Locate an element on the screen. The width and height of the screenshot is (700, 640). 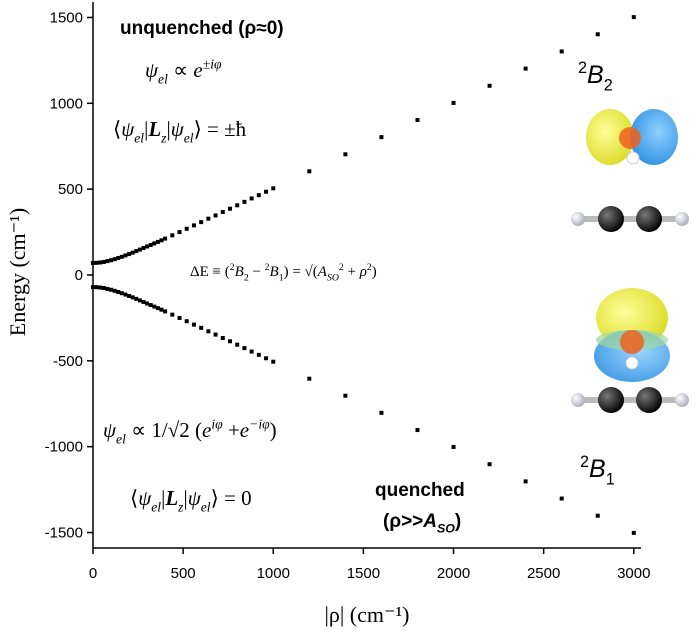
x-axis-label: |ρ| (cm⁻¹) is located at coordinates (366, 614).